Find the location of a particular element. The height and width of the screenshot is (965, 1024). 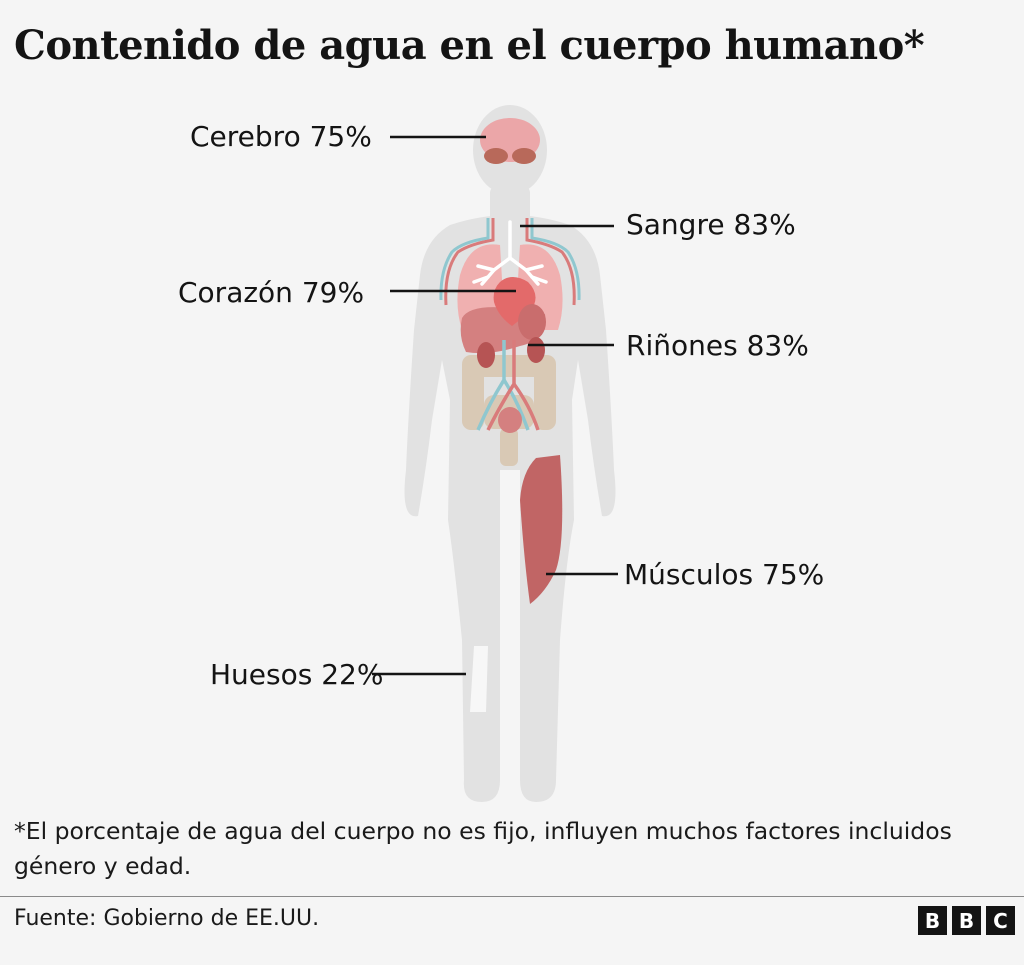

abdominal-vessels is located at coordinates (508, 385).